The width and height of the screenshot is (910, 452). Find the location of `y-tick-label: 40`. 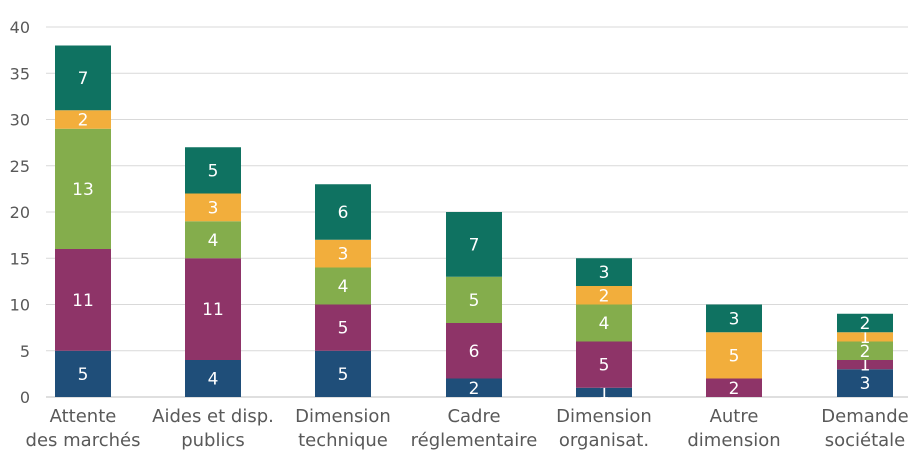

y-tick-label: 40 is located at coordinates (20, 27).